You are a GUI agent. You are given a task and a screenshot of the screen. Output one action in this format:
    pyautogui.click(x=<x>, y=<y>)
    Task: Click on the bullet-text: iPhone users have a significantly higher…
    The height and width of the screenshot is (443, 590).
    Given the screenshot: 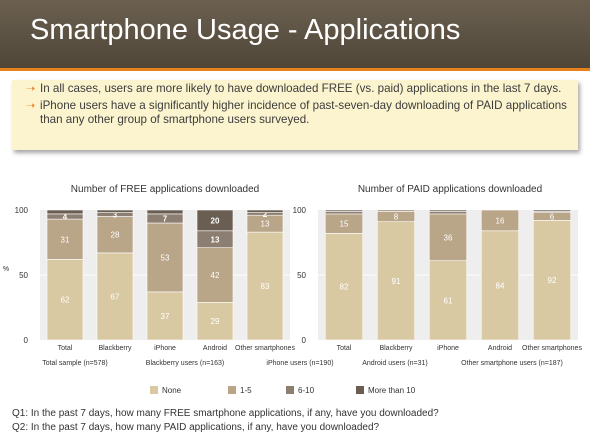 What is the action you would take?
    pyautogui.click(x=303, y=112)
    